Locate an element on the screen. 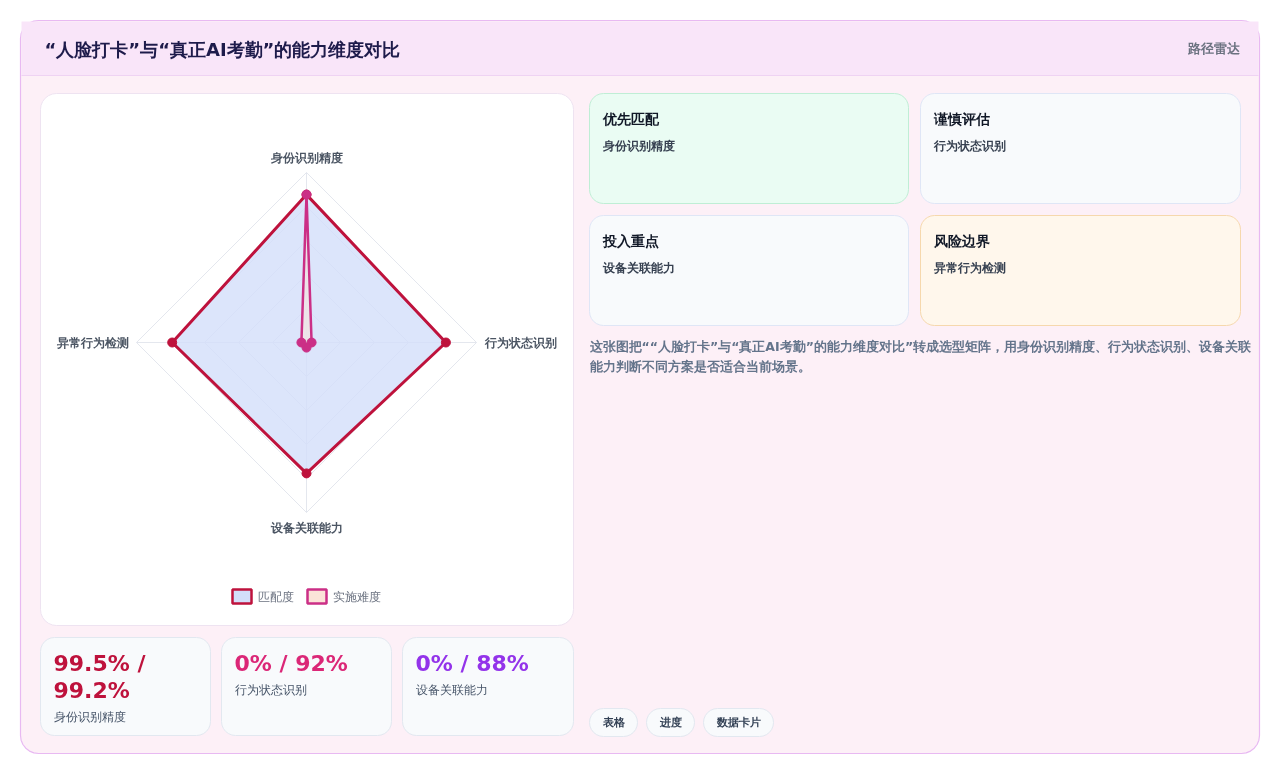 The width and height of the screenshot is (1280, 776). legend-label: 匹配度 is located at coordinates (275, 596).